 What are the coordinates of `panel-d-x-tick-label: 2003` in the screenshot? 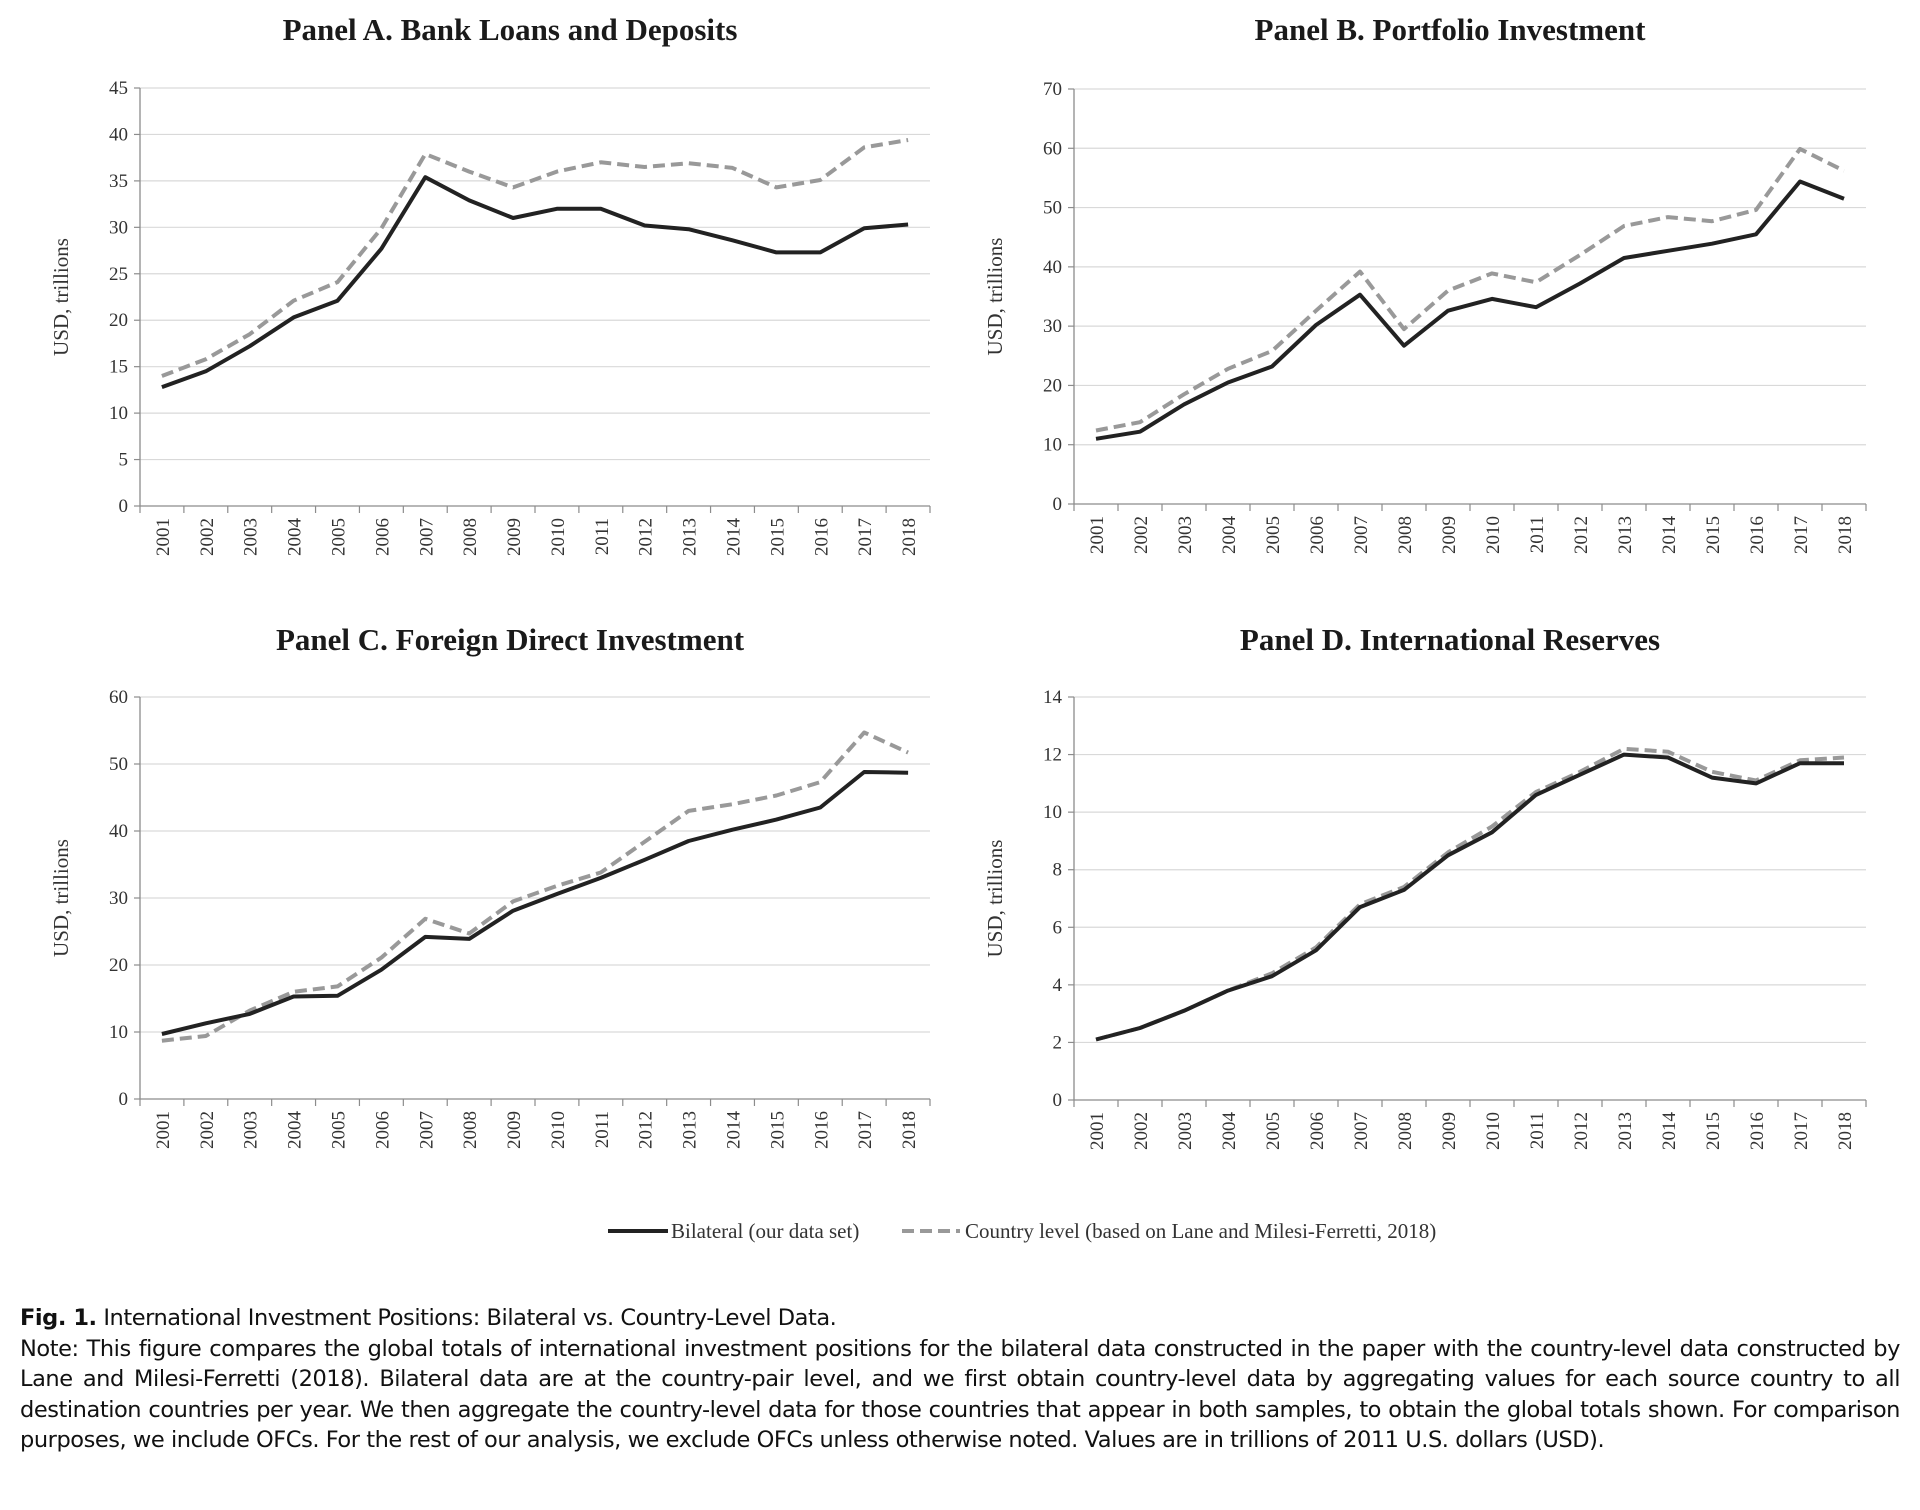 It's located at (1185, 1131).